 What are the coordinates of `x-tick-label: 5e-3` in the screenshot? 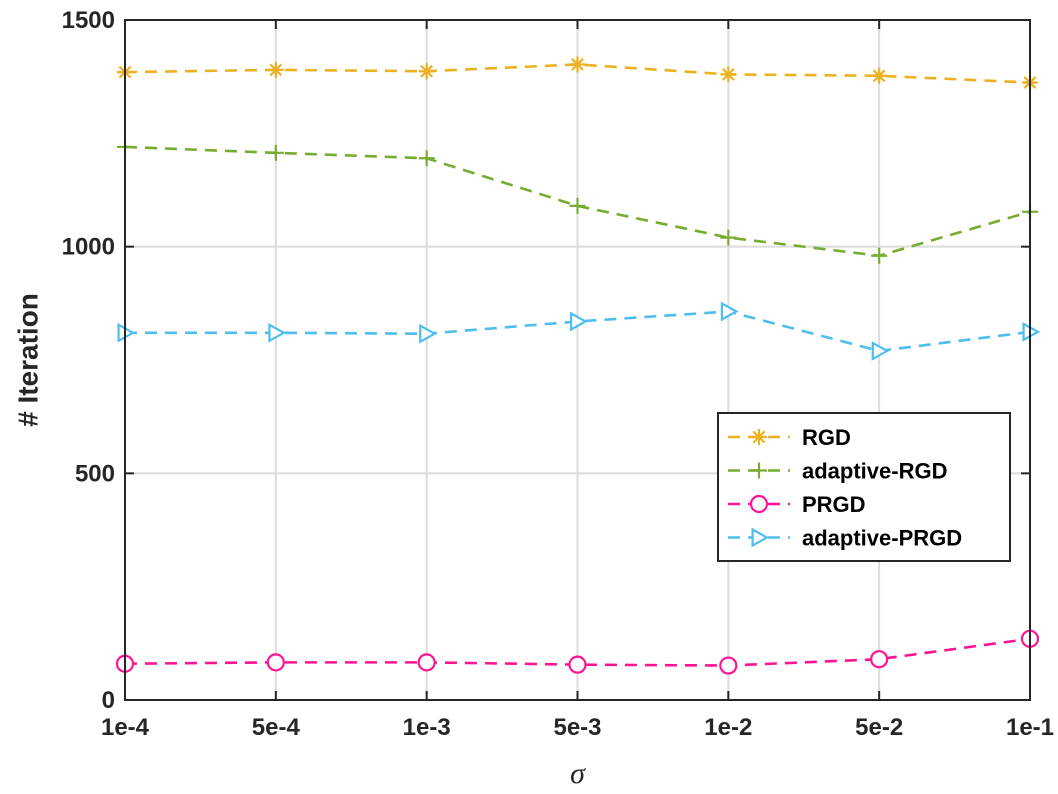 It's located at (577, 727).